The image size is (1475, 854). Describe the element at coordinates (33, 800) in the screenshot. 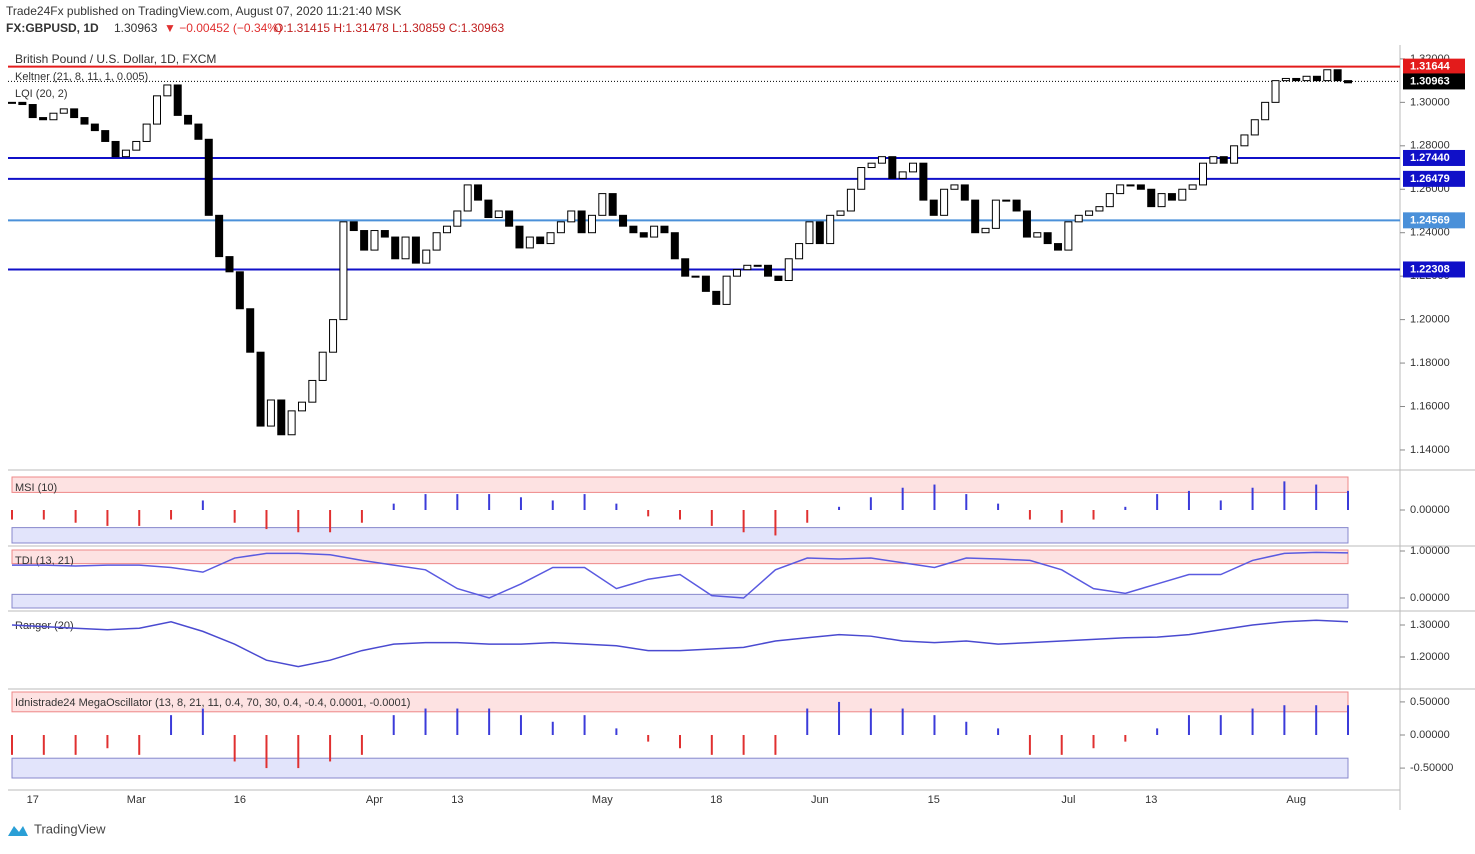

I see `x-tick-label: 17` at that location.